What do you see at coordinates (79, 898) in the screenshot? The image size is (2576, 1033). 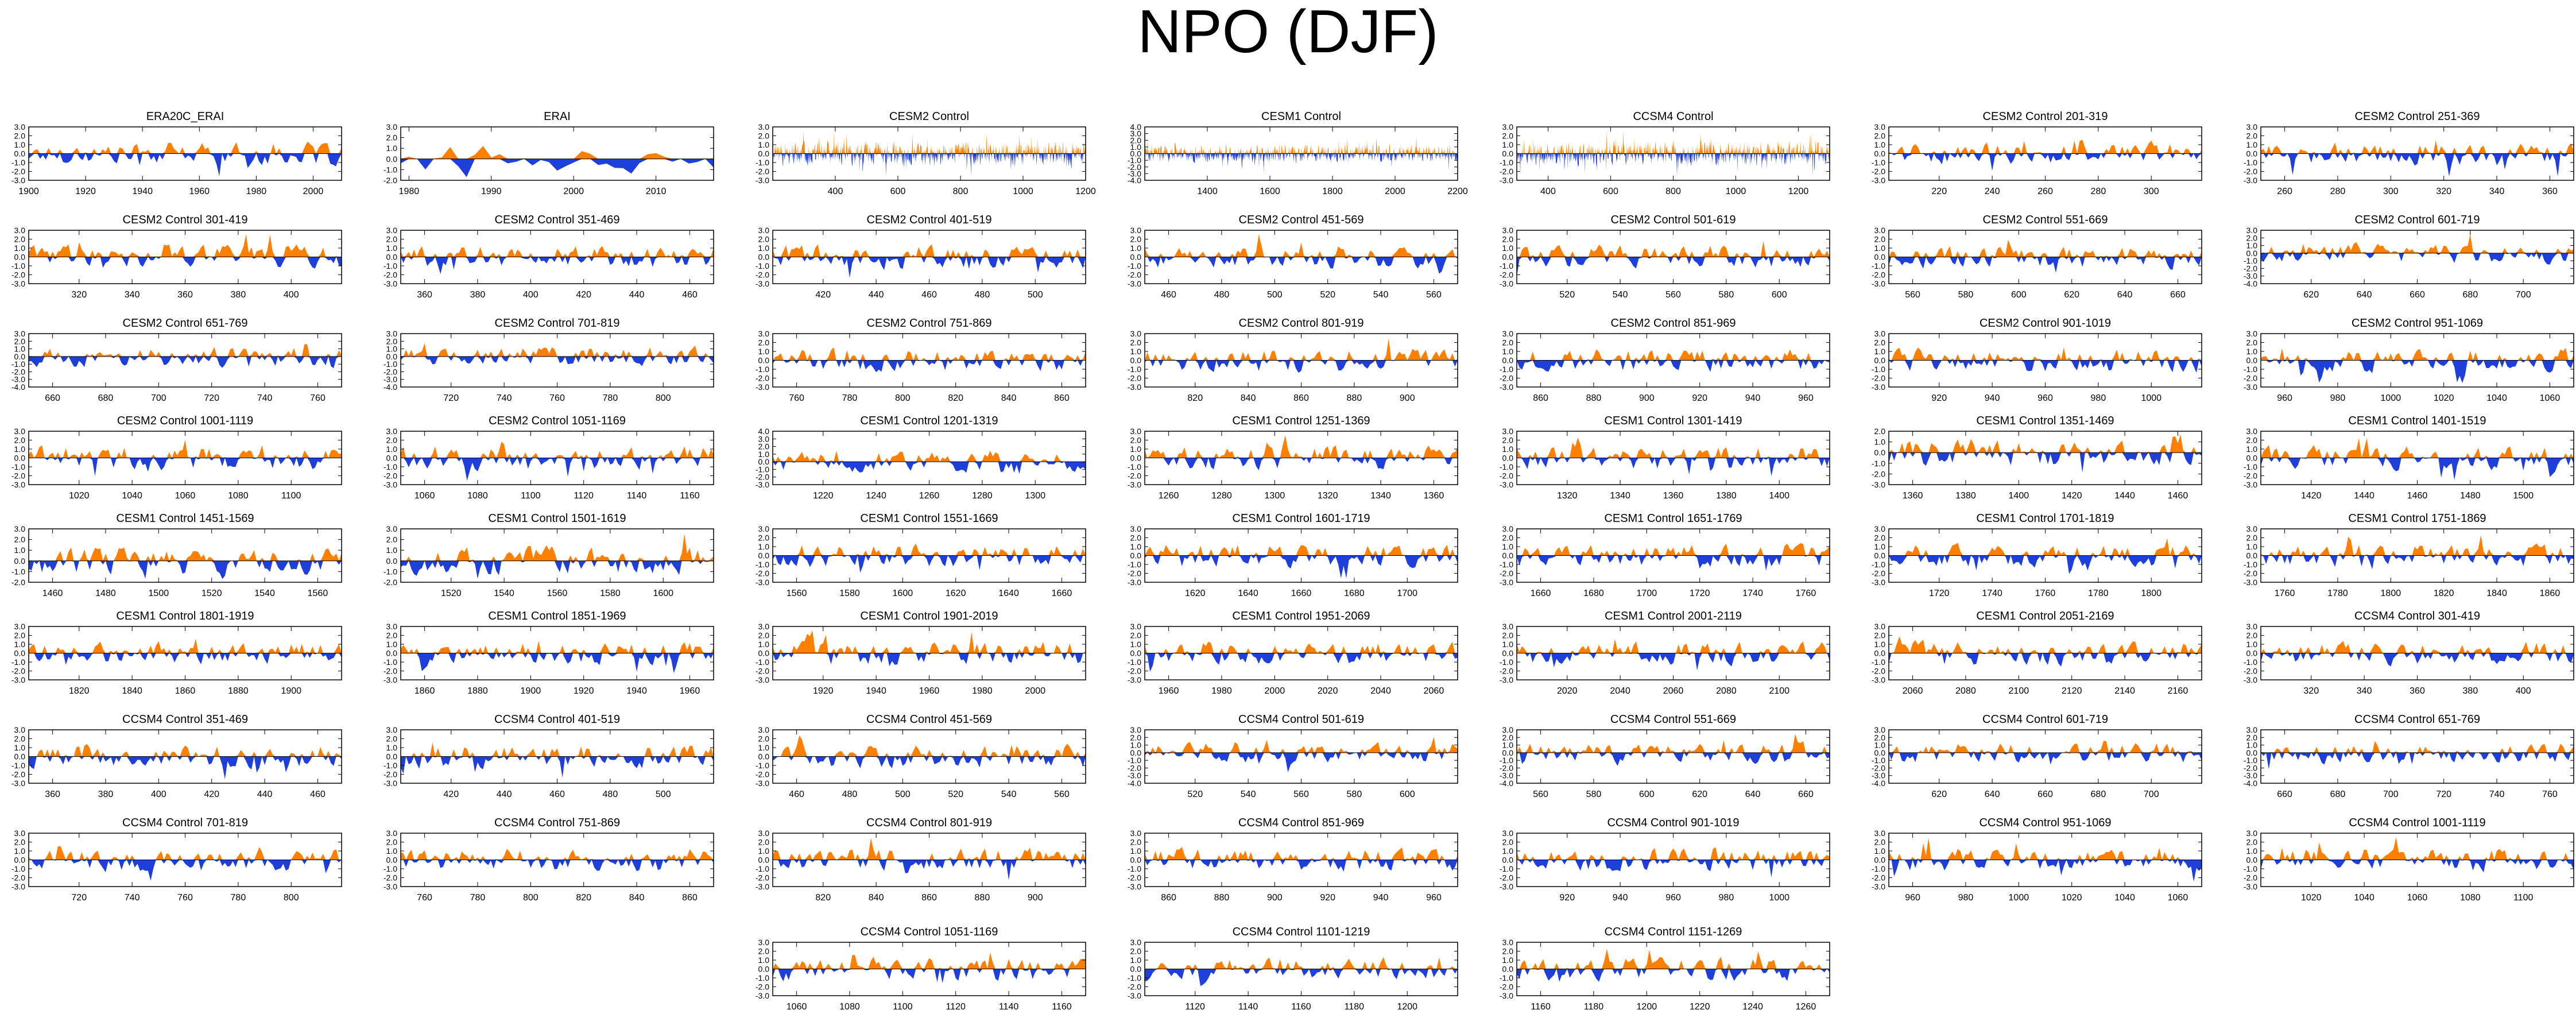 I see `x-tick-label: 720` at bounding box center [79, 898].